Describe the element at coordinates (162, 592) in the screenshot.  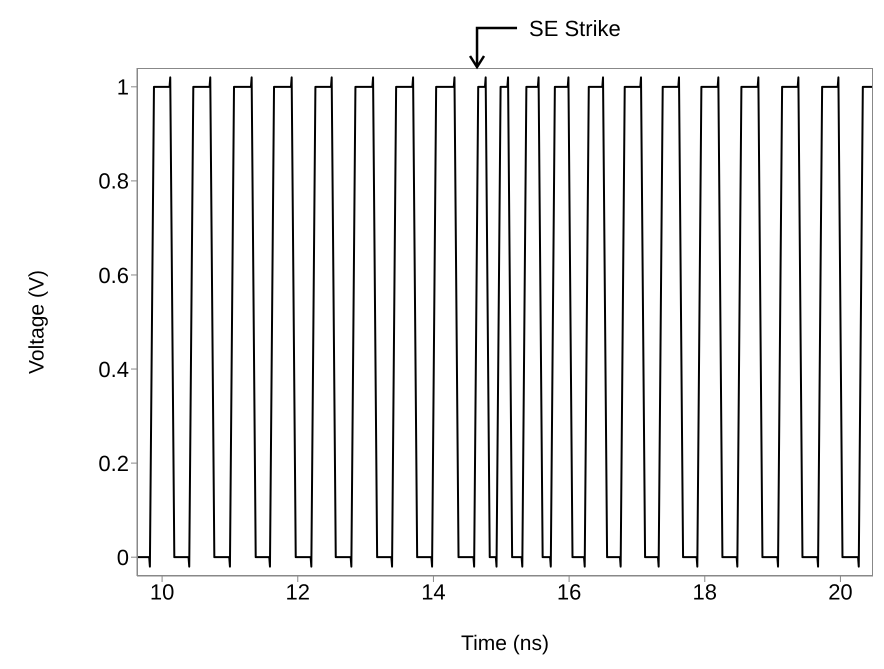
I see `x-tick-label: 10` at that location.